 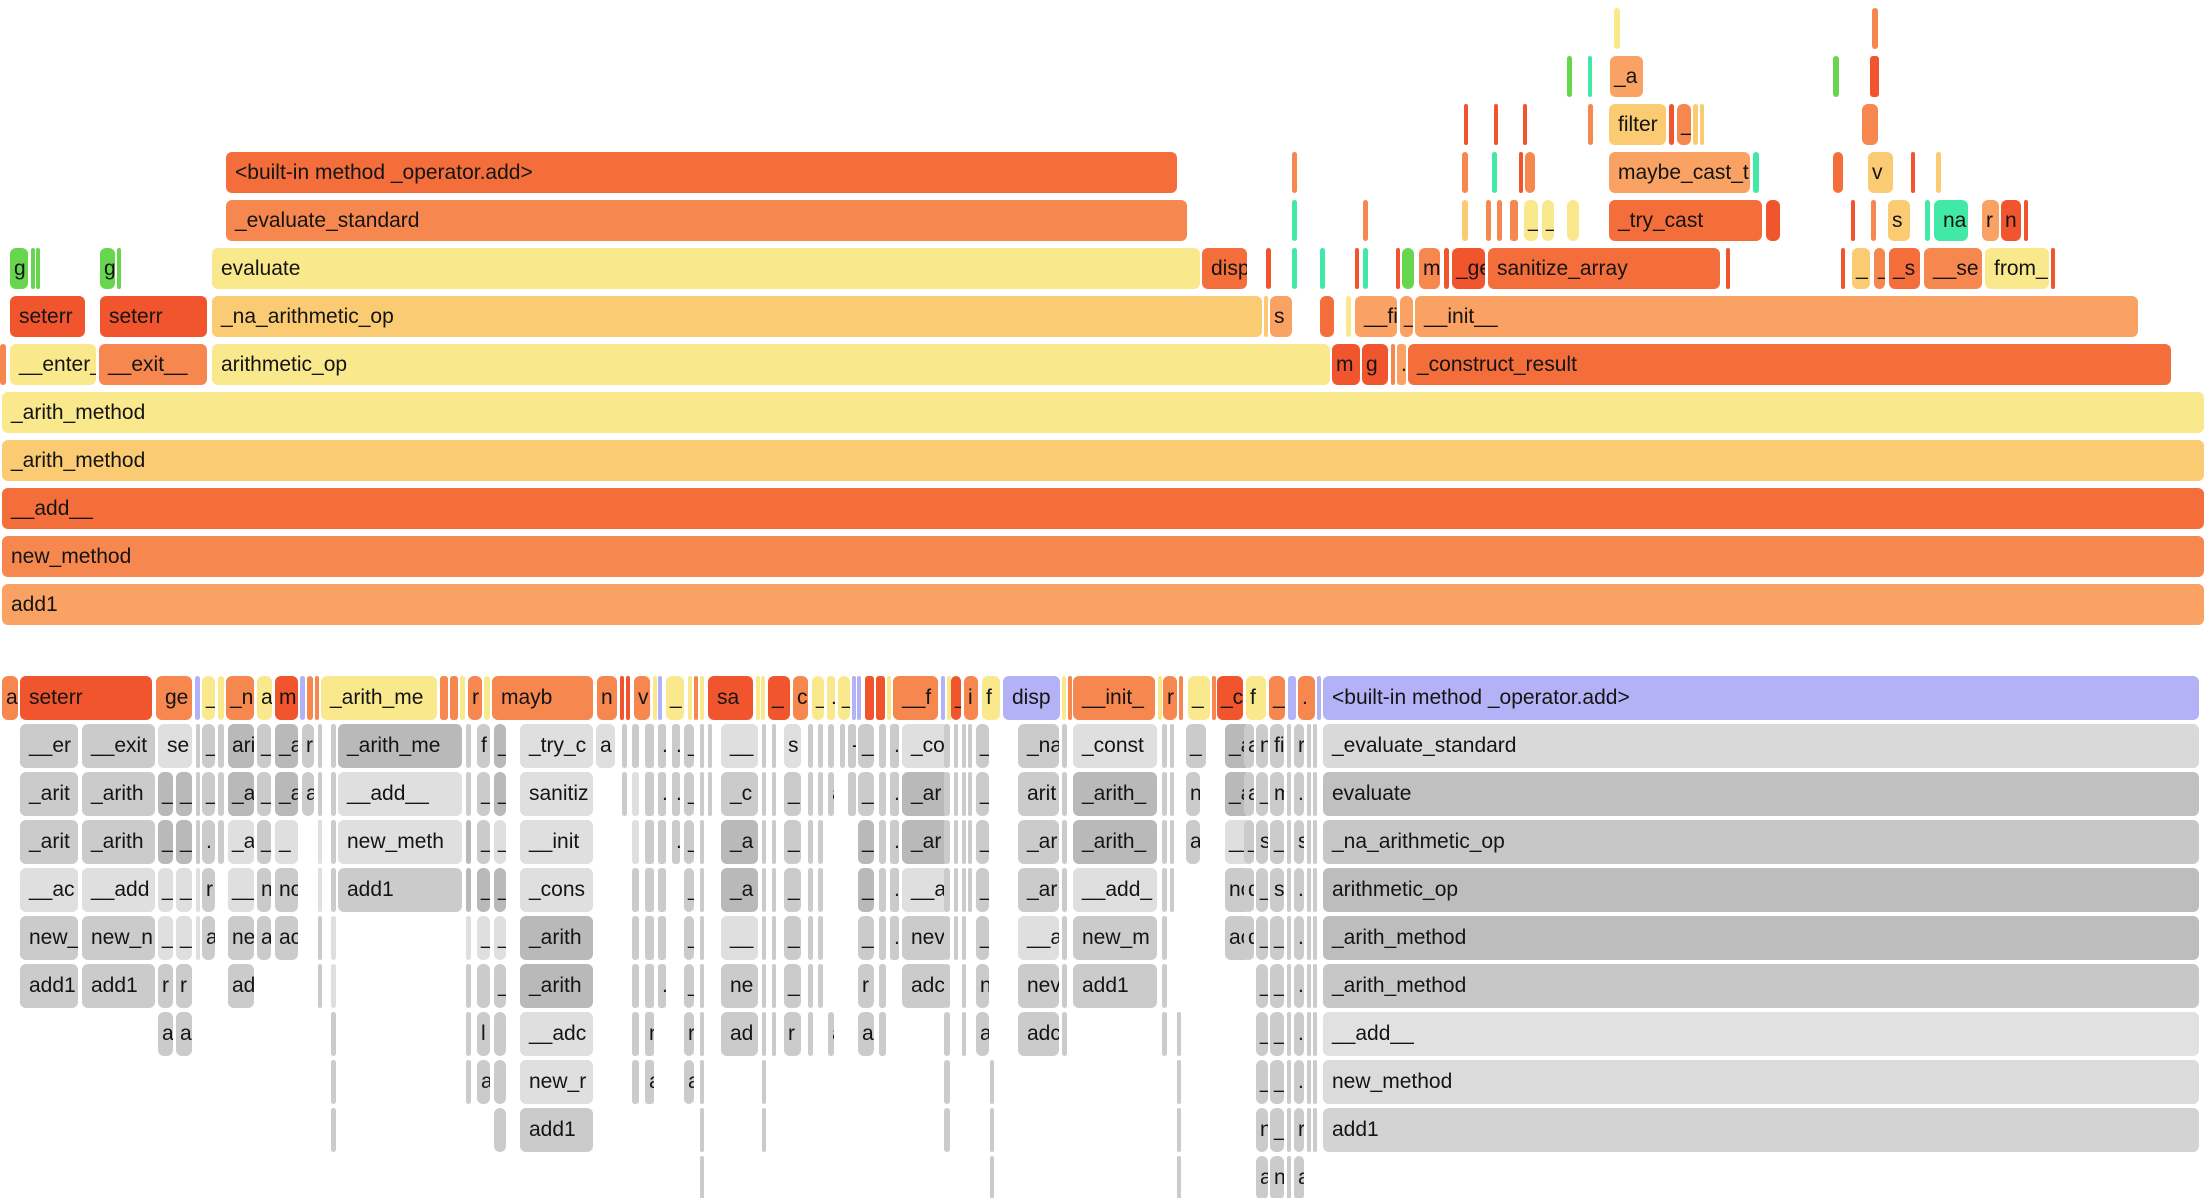 I want to click on frame: seterr, so click(x=153, y=316).